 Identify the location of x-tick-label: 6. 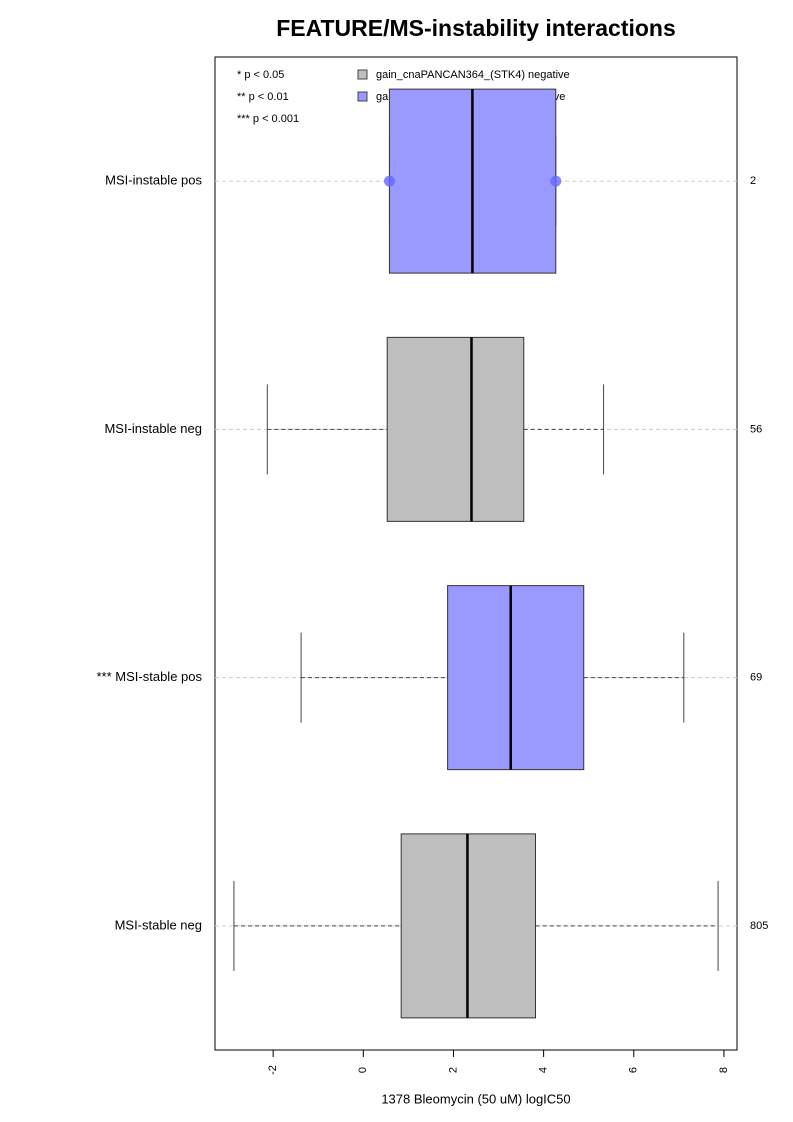
(634, 1070).